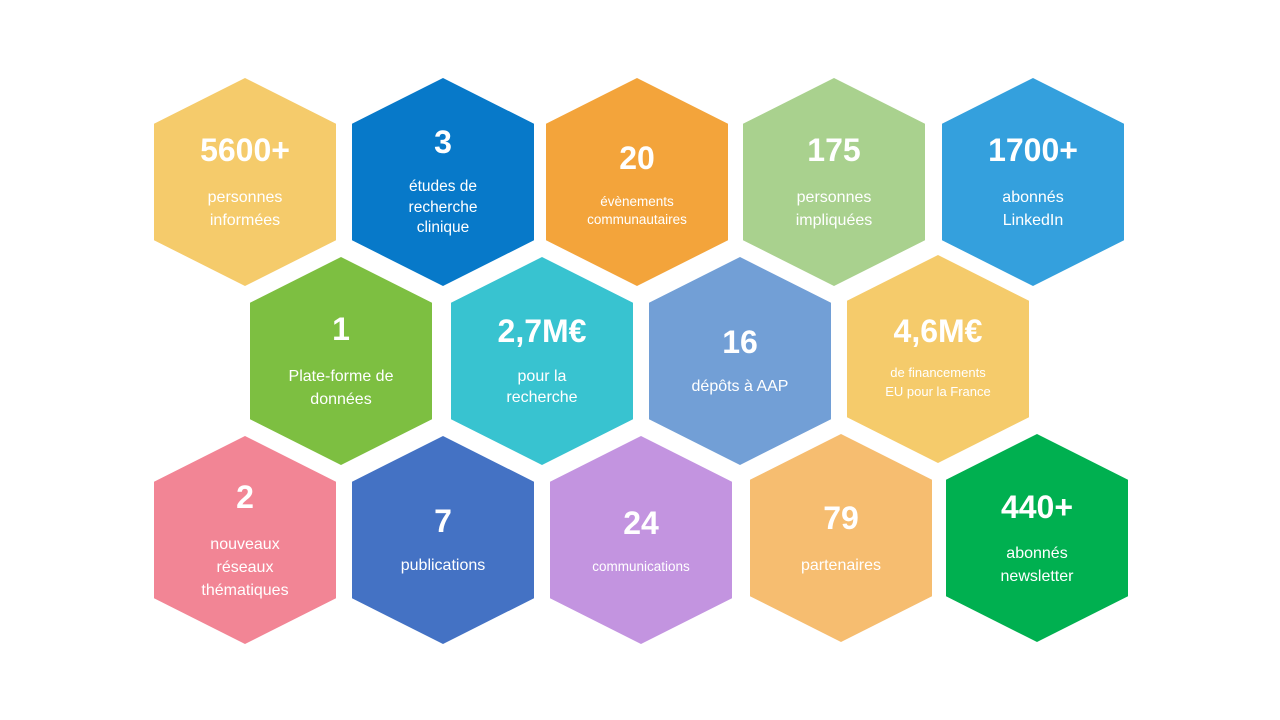 The width and height of the screenshot is (1280, 720). Describe the element at coordinates (1033, 209) in the screenshot. I see `stat-label: abonnés LinkedIn` at that location.